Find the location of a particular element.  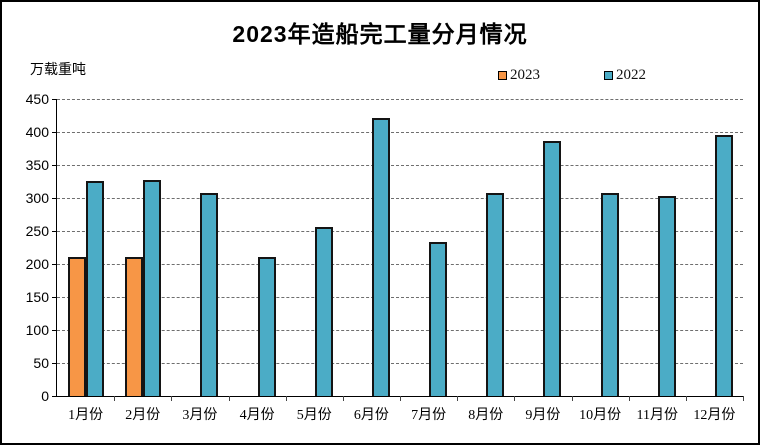

y-axis-tick-label: 0 is located at coordinates (45, 396).